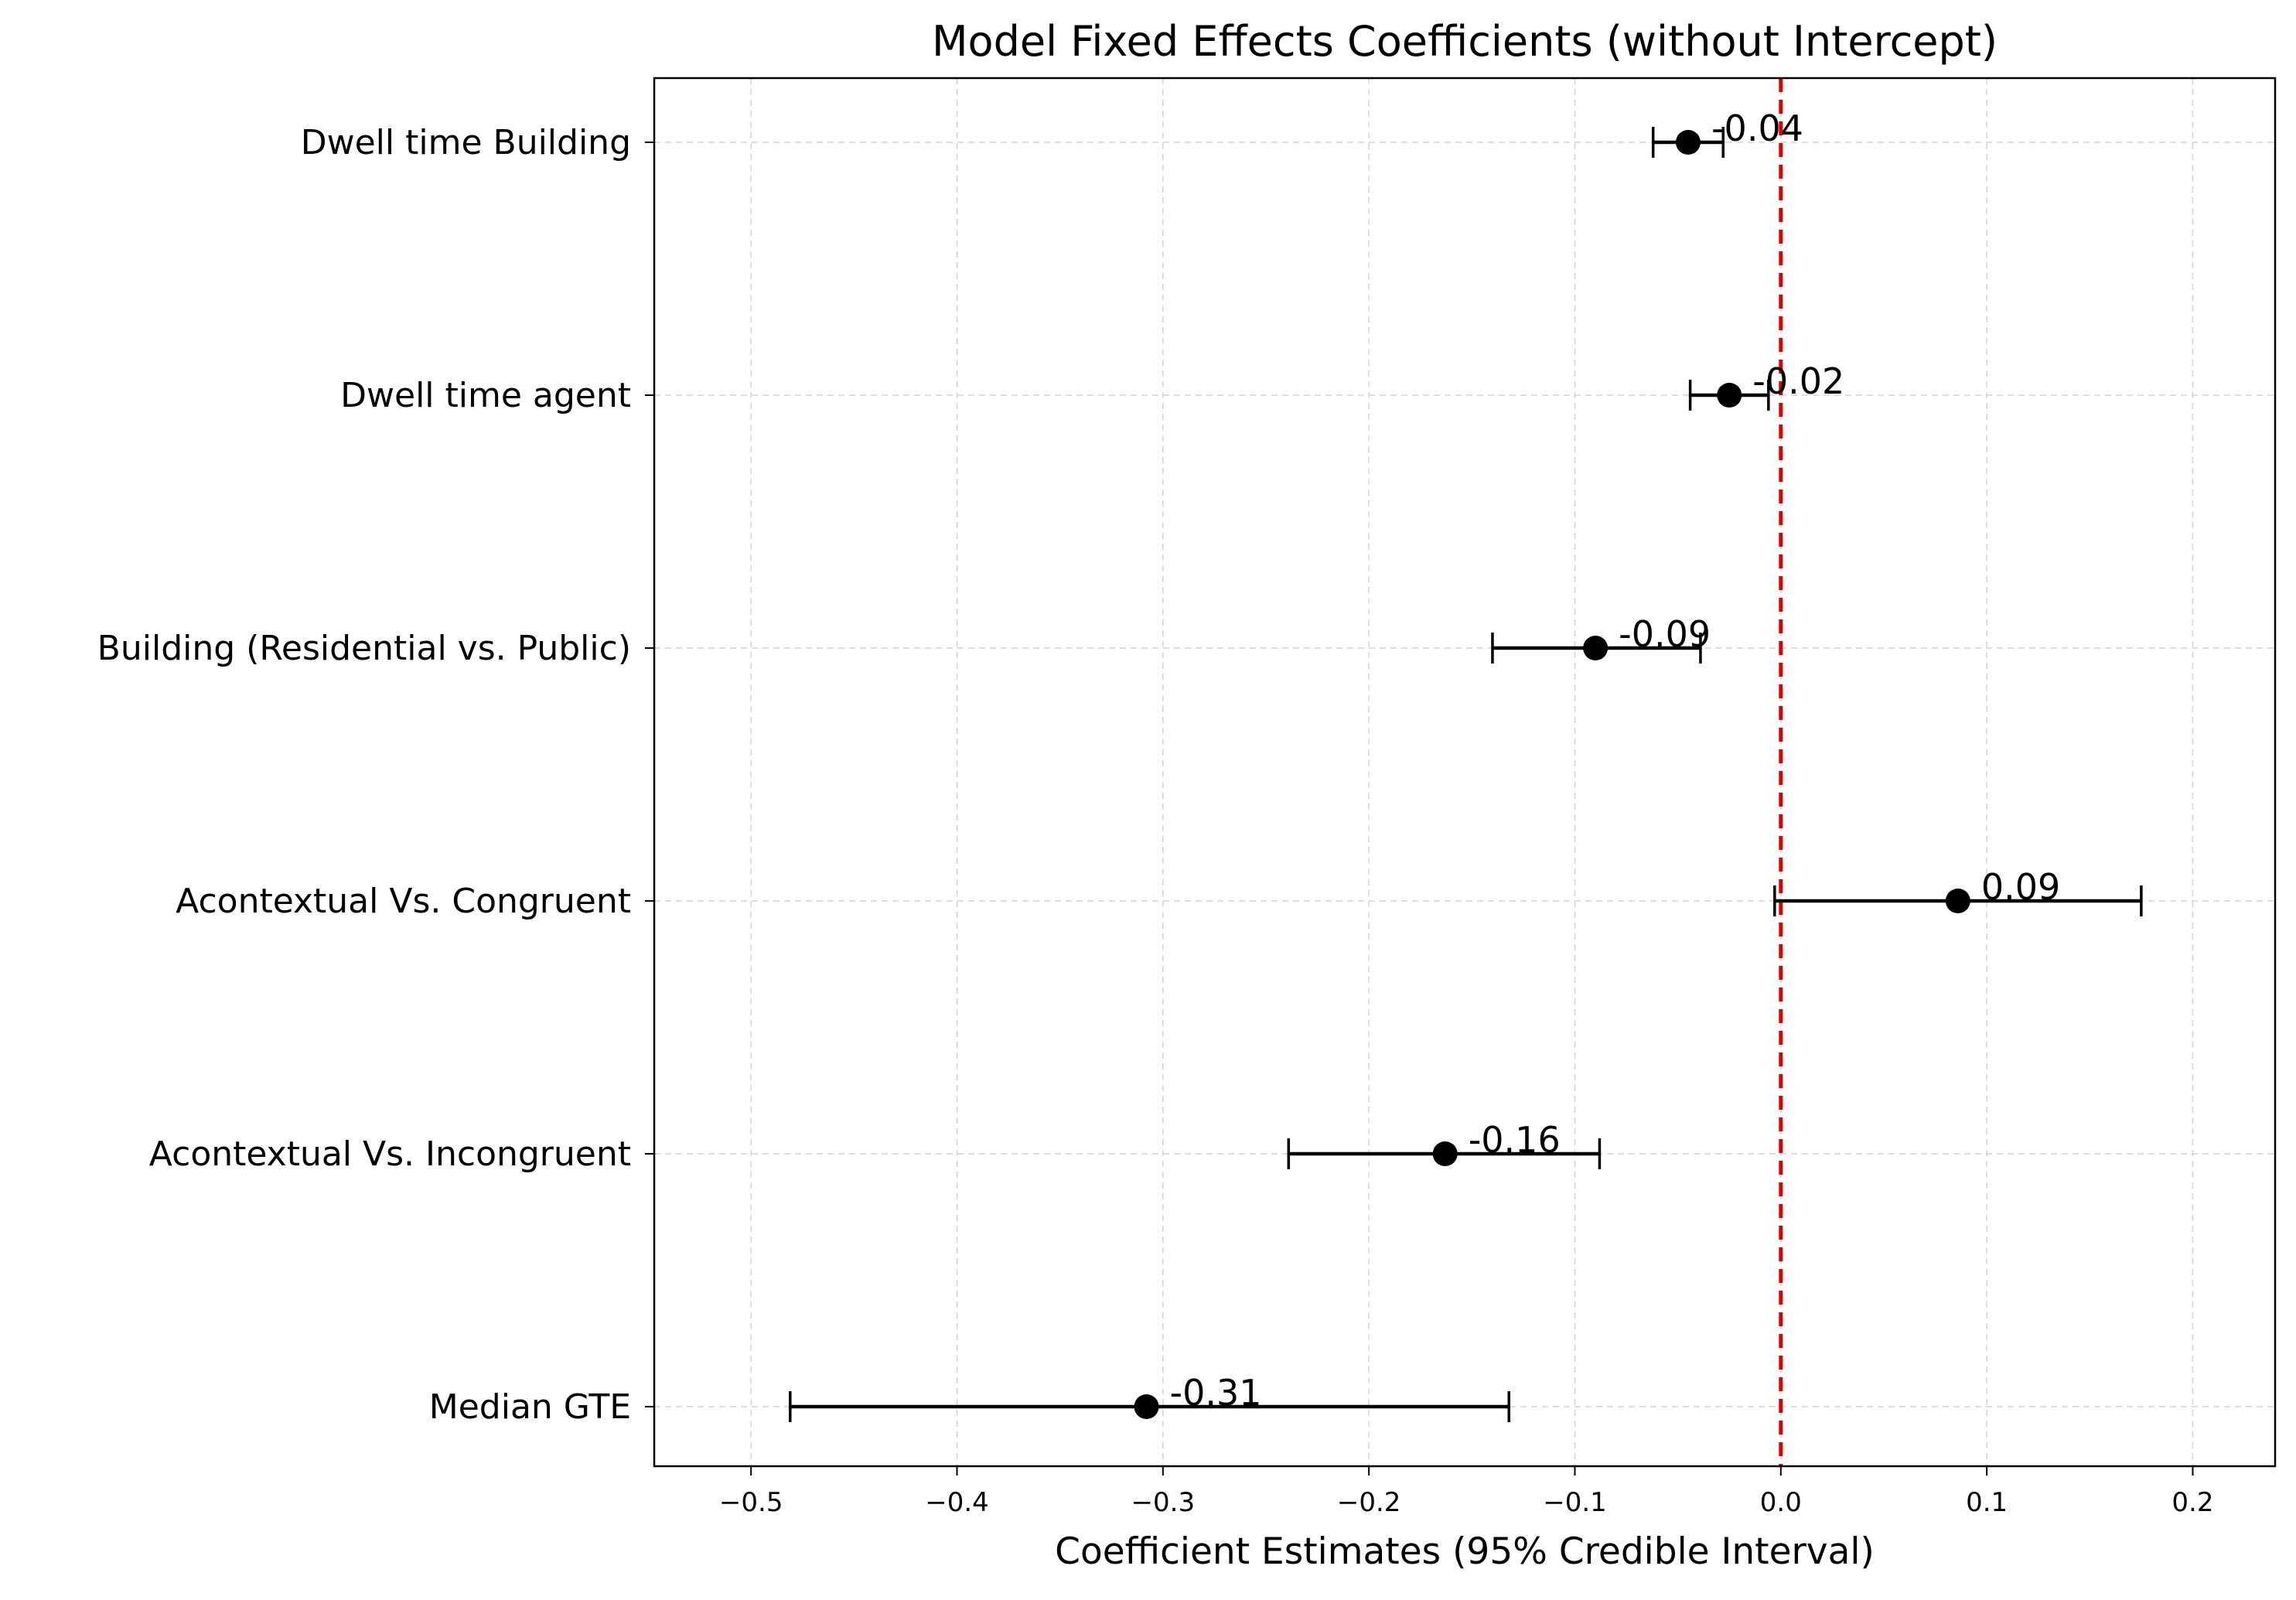 The height and width of the screenshot is (1600, 2296). What do you see at coordinates (1163, 1502) in the screenshot?
I see `x-tick-label: −0.3` at bounding box center [1163, 1502].